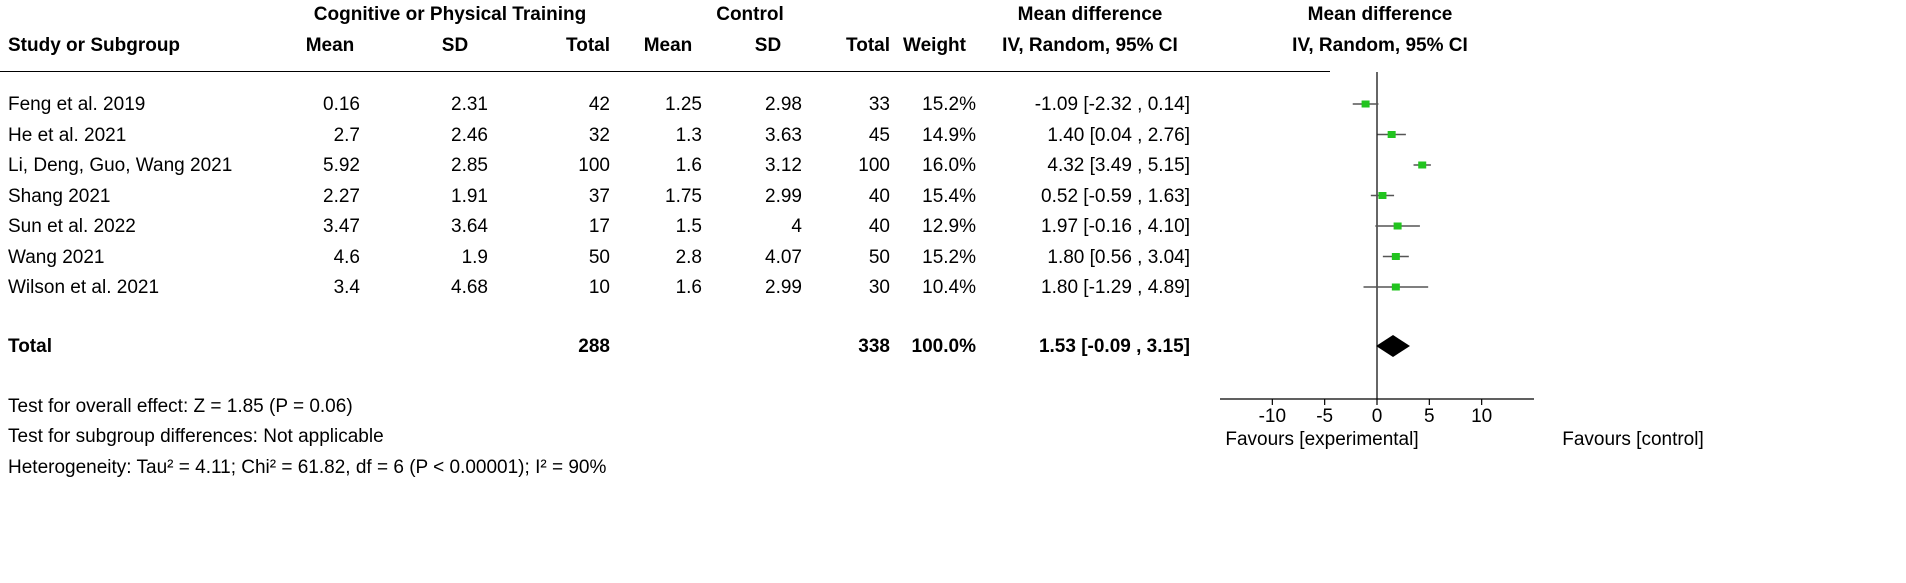  Describe the element at coordinates (668, 45) in the screenshot. I see `ctl-mean-header: Mean` at that location.